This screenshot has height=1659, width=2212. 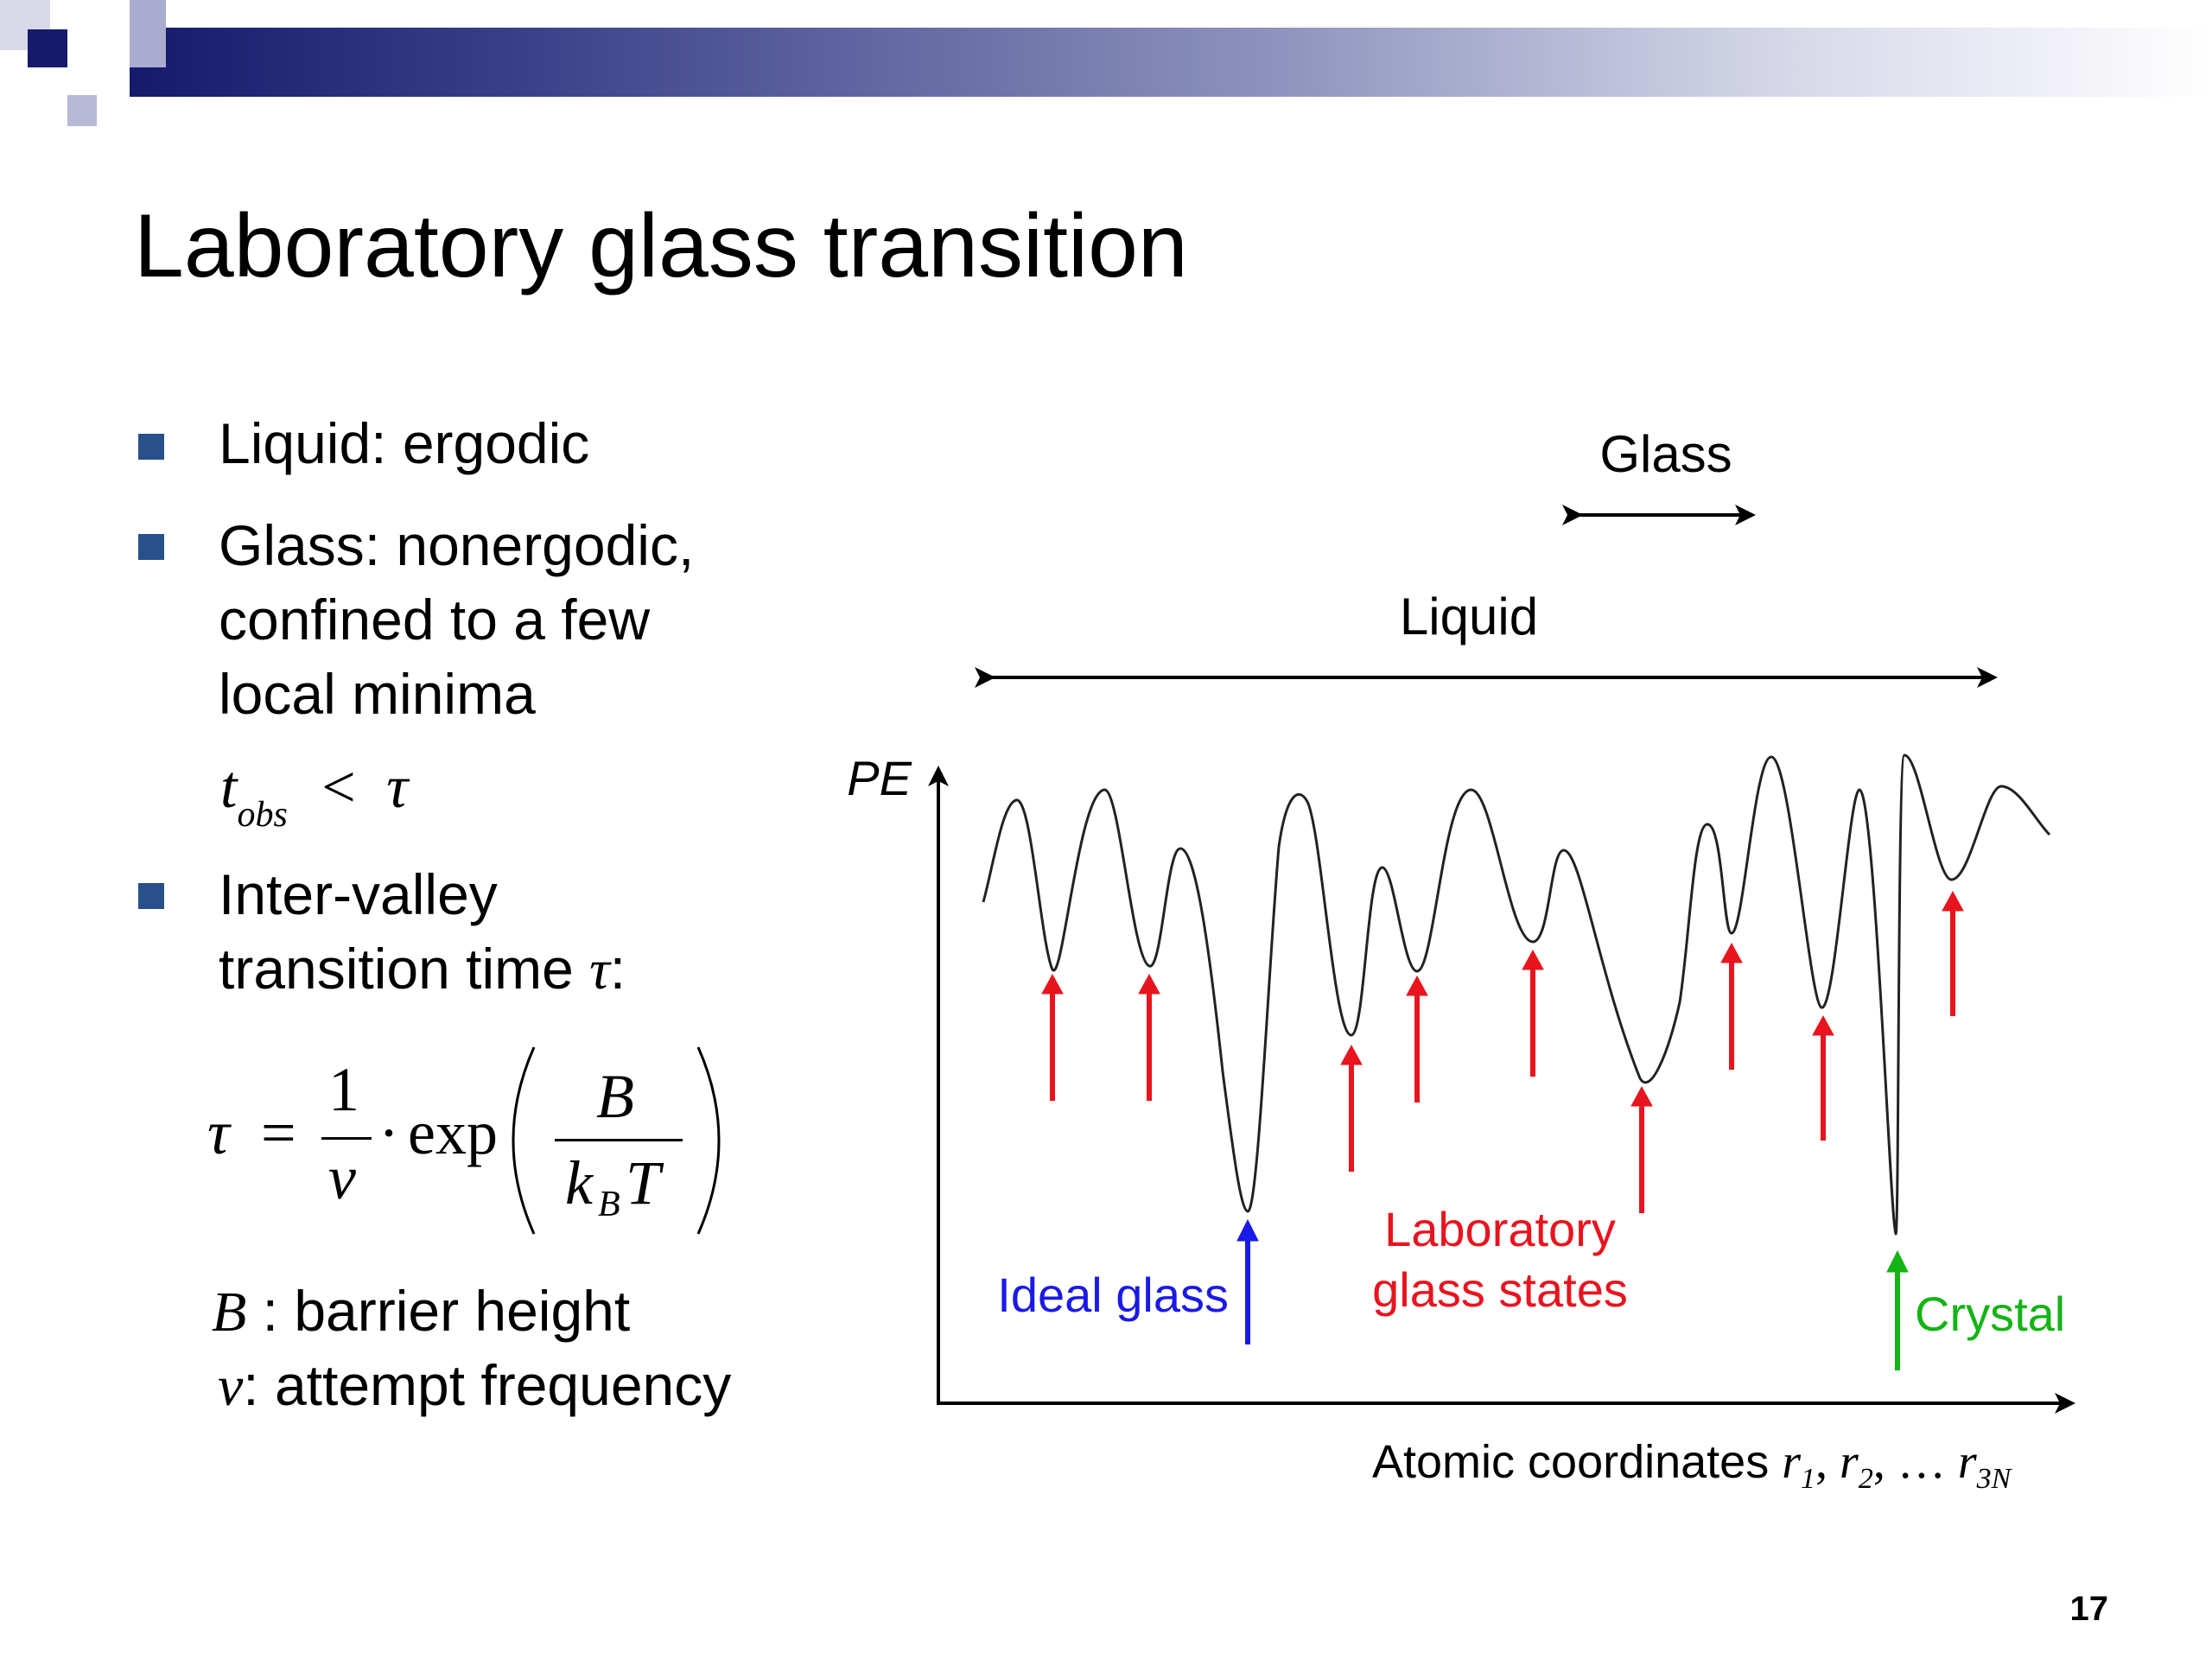 What do you see at coordinates (1570, 1462) in the screenshot?
I see `x-axis-label-text: Atomic coordinates` at bounding box center [1570, 1462].